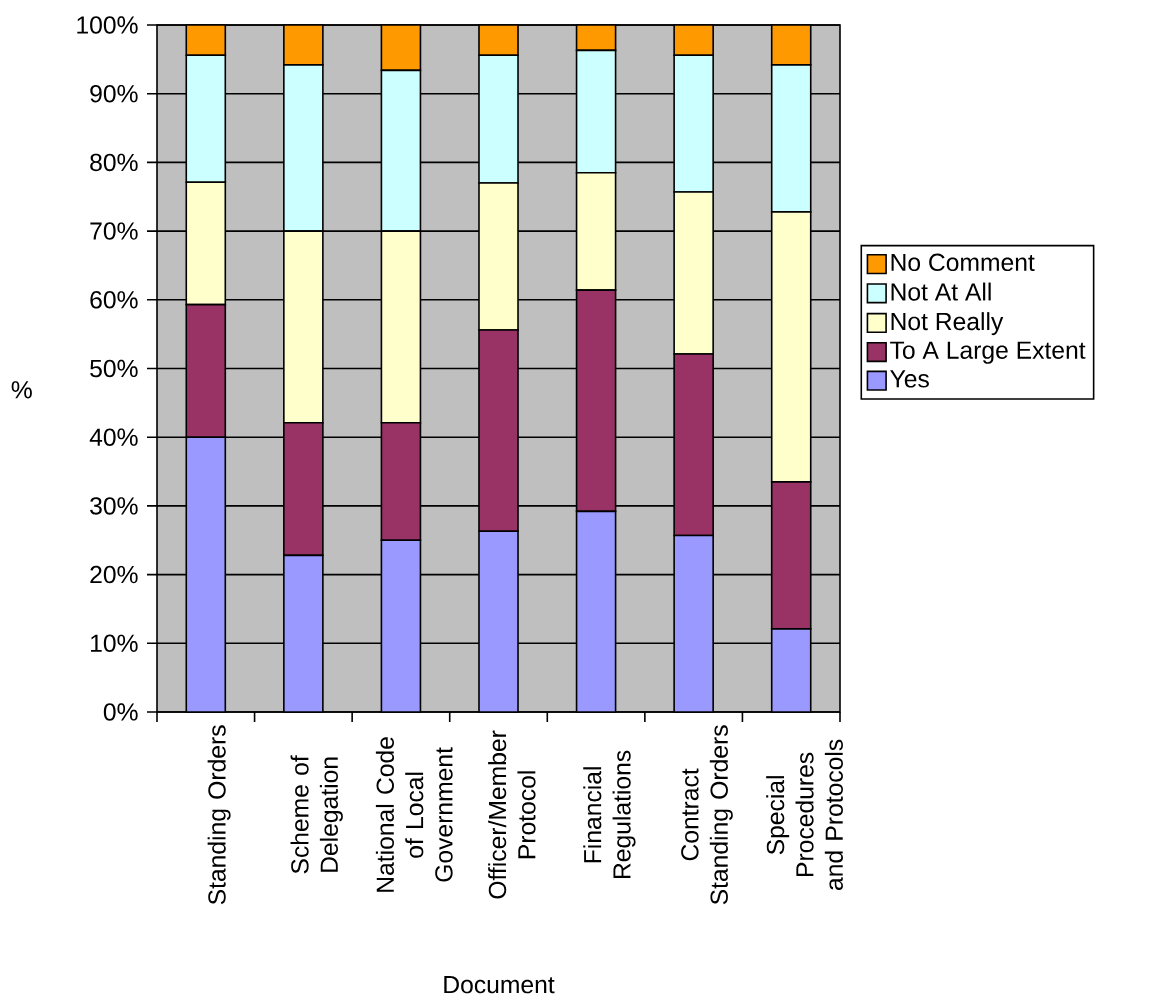 Image resolution: width=1171 pixels, height=998 pixels. What do you see at coordinates (316, 814) in the screenshot?
I see `x-tick-label: Scheme of Delegation` at bounding box center [316, 814].